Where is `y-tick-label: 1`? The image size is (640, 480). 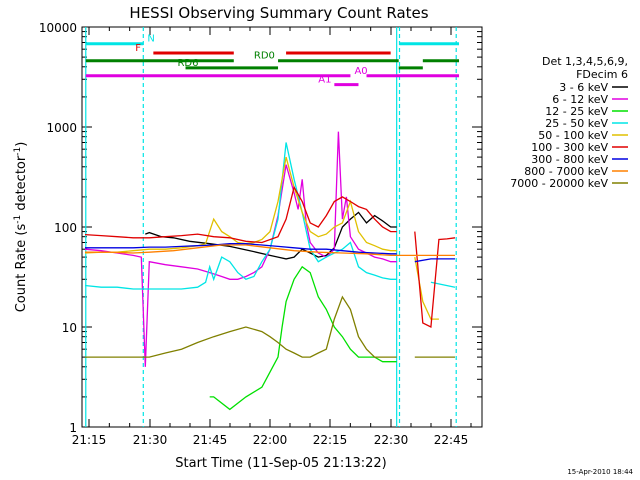 y-tick-label: 1 is located at coordinates (73, 428).